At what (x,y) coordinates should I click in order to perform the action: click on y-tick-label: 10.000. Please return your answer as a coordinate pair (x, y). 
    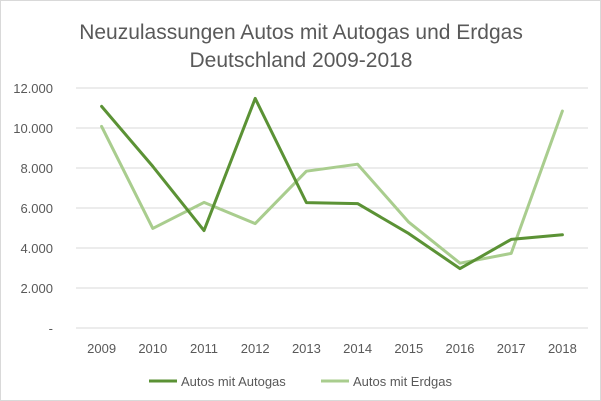
    Looking at the image, I should click on (33, 128).